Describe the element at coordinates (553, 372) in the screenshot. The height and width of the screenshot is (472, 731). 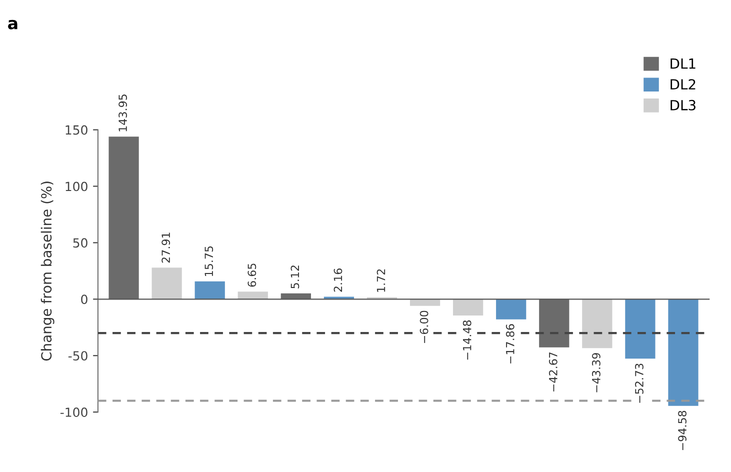
I see `data-label: −42.67` at that location.